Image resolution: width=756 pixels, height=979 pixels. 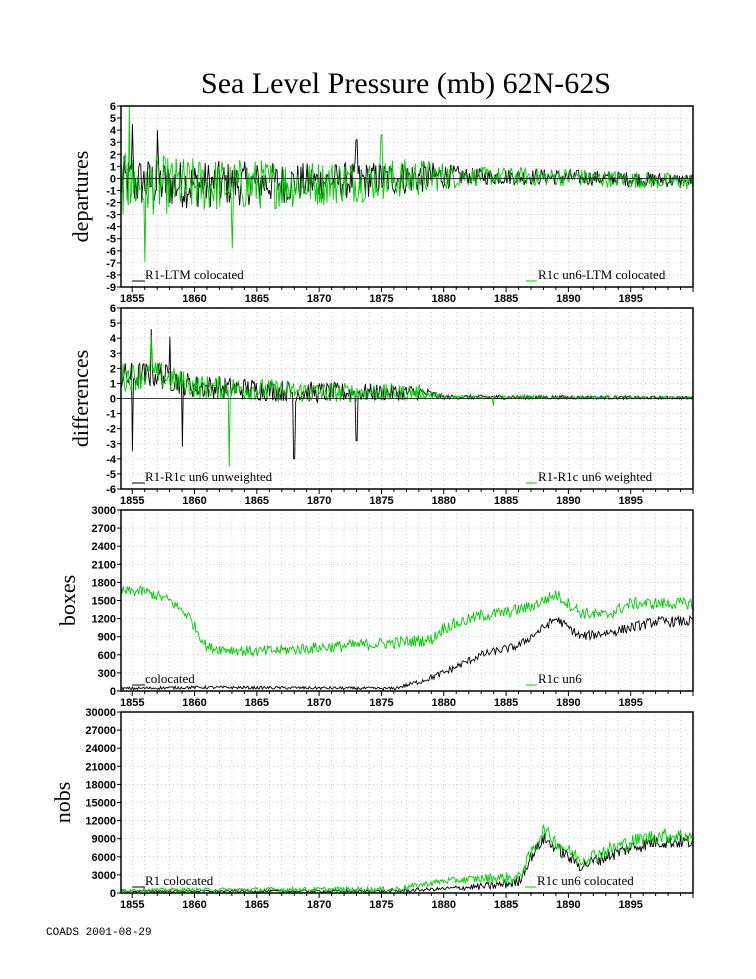 What do you see at coordinates (170, 678) in the screenshot?
I see `legend-label-1: colocated` at bounding box center [170, 678].